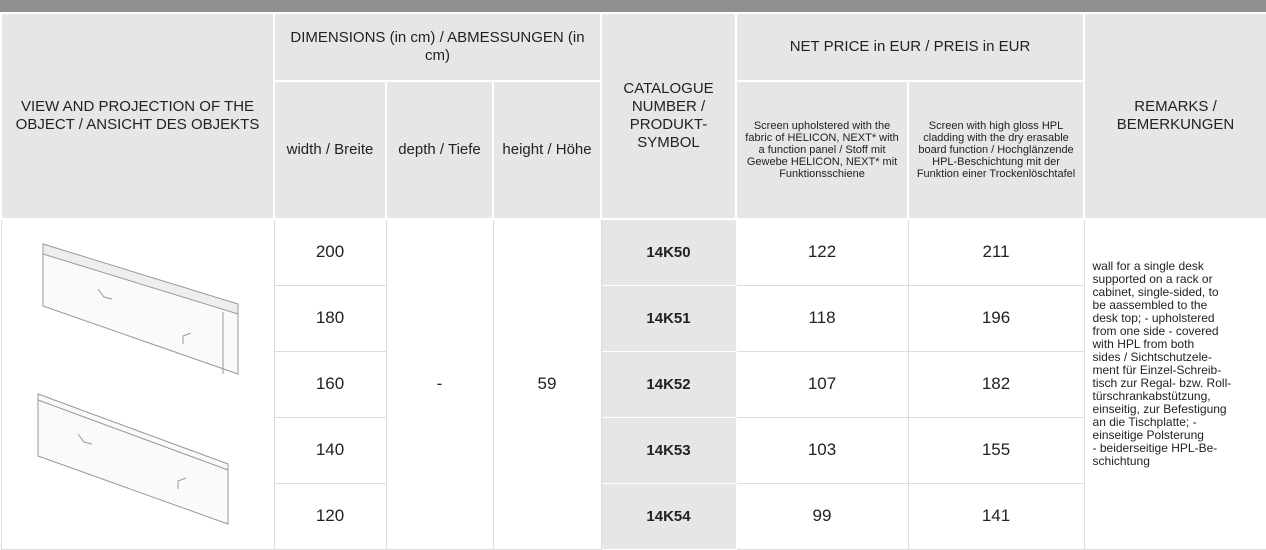 This screenshot has height=550, width=1266. What do you see at coordinates (996, 252) in the screenshot?
I see `price-cell: 211` at bounding box center [996, 252].